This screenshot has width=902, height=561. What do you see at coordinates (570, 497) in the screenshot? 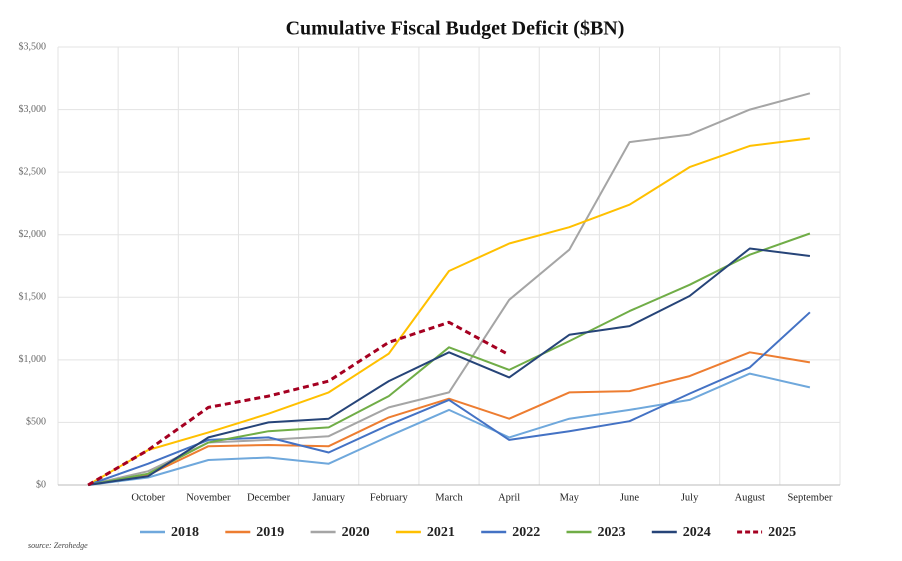
I see `x-tick-label: May` at bounding box center [570, 497].